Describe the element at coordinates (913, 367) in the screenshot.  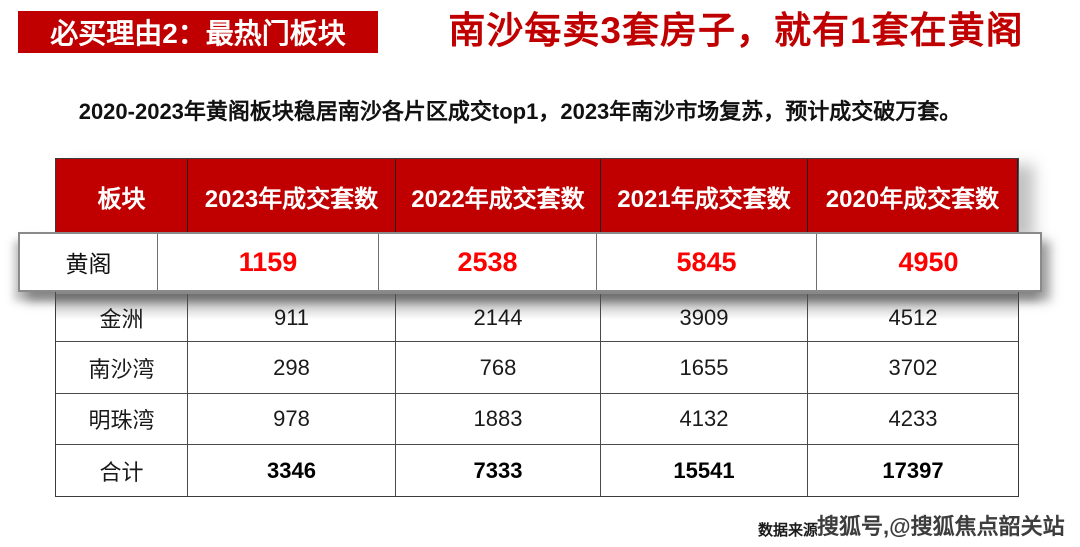
I see `cell-2020: 3702` at that location.